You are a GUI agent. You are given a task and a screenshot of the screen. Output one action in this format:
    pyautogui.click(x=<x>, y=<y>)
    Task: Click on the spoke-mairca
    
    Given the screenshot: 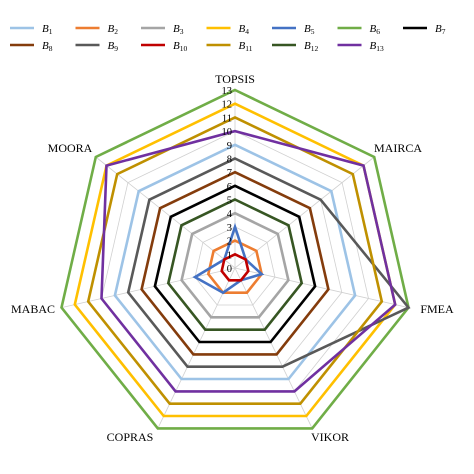 What is the action you would take?
    pyautogui.click(x=304, y=212)
    